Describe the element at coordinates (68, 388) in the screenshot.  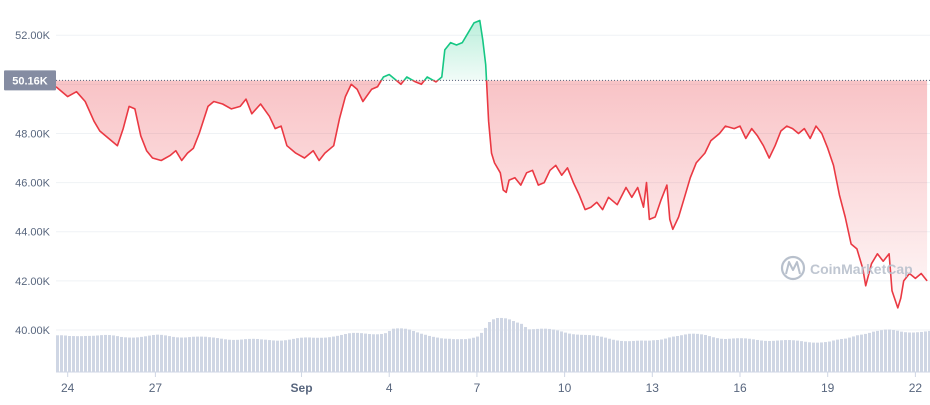
I see `x-tick-label: 24` at that location.